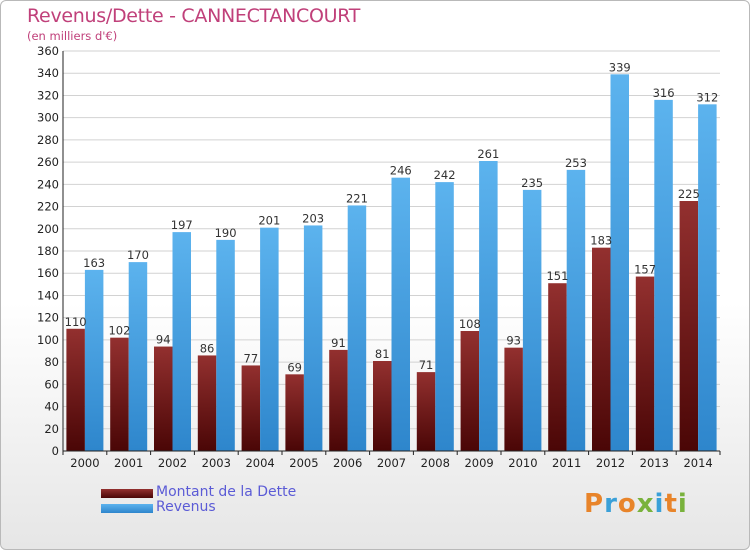 The image size is (750, 550). What do you see at coordinates (48, 318) in the screenshot?
I see `y-tick-label: 120` at bounding box center [48, 318].